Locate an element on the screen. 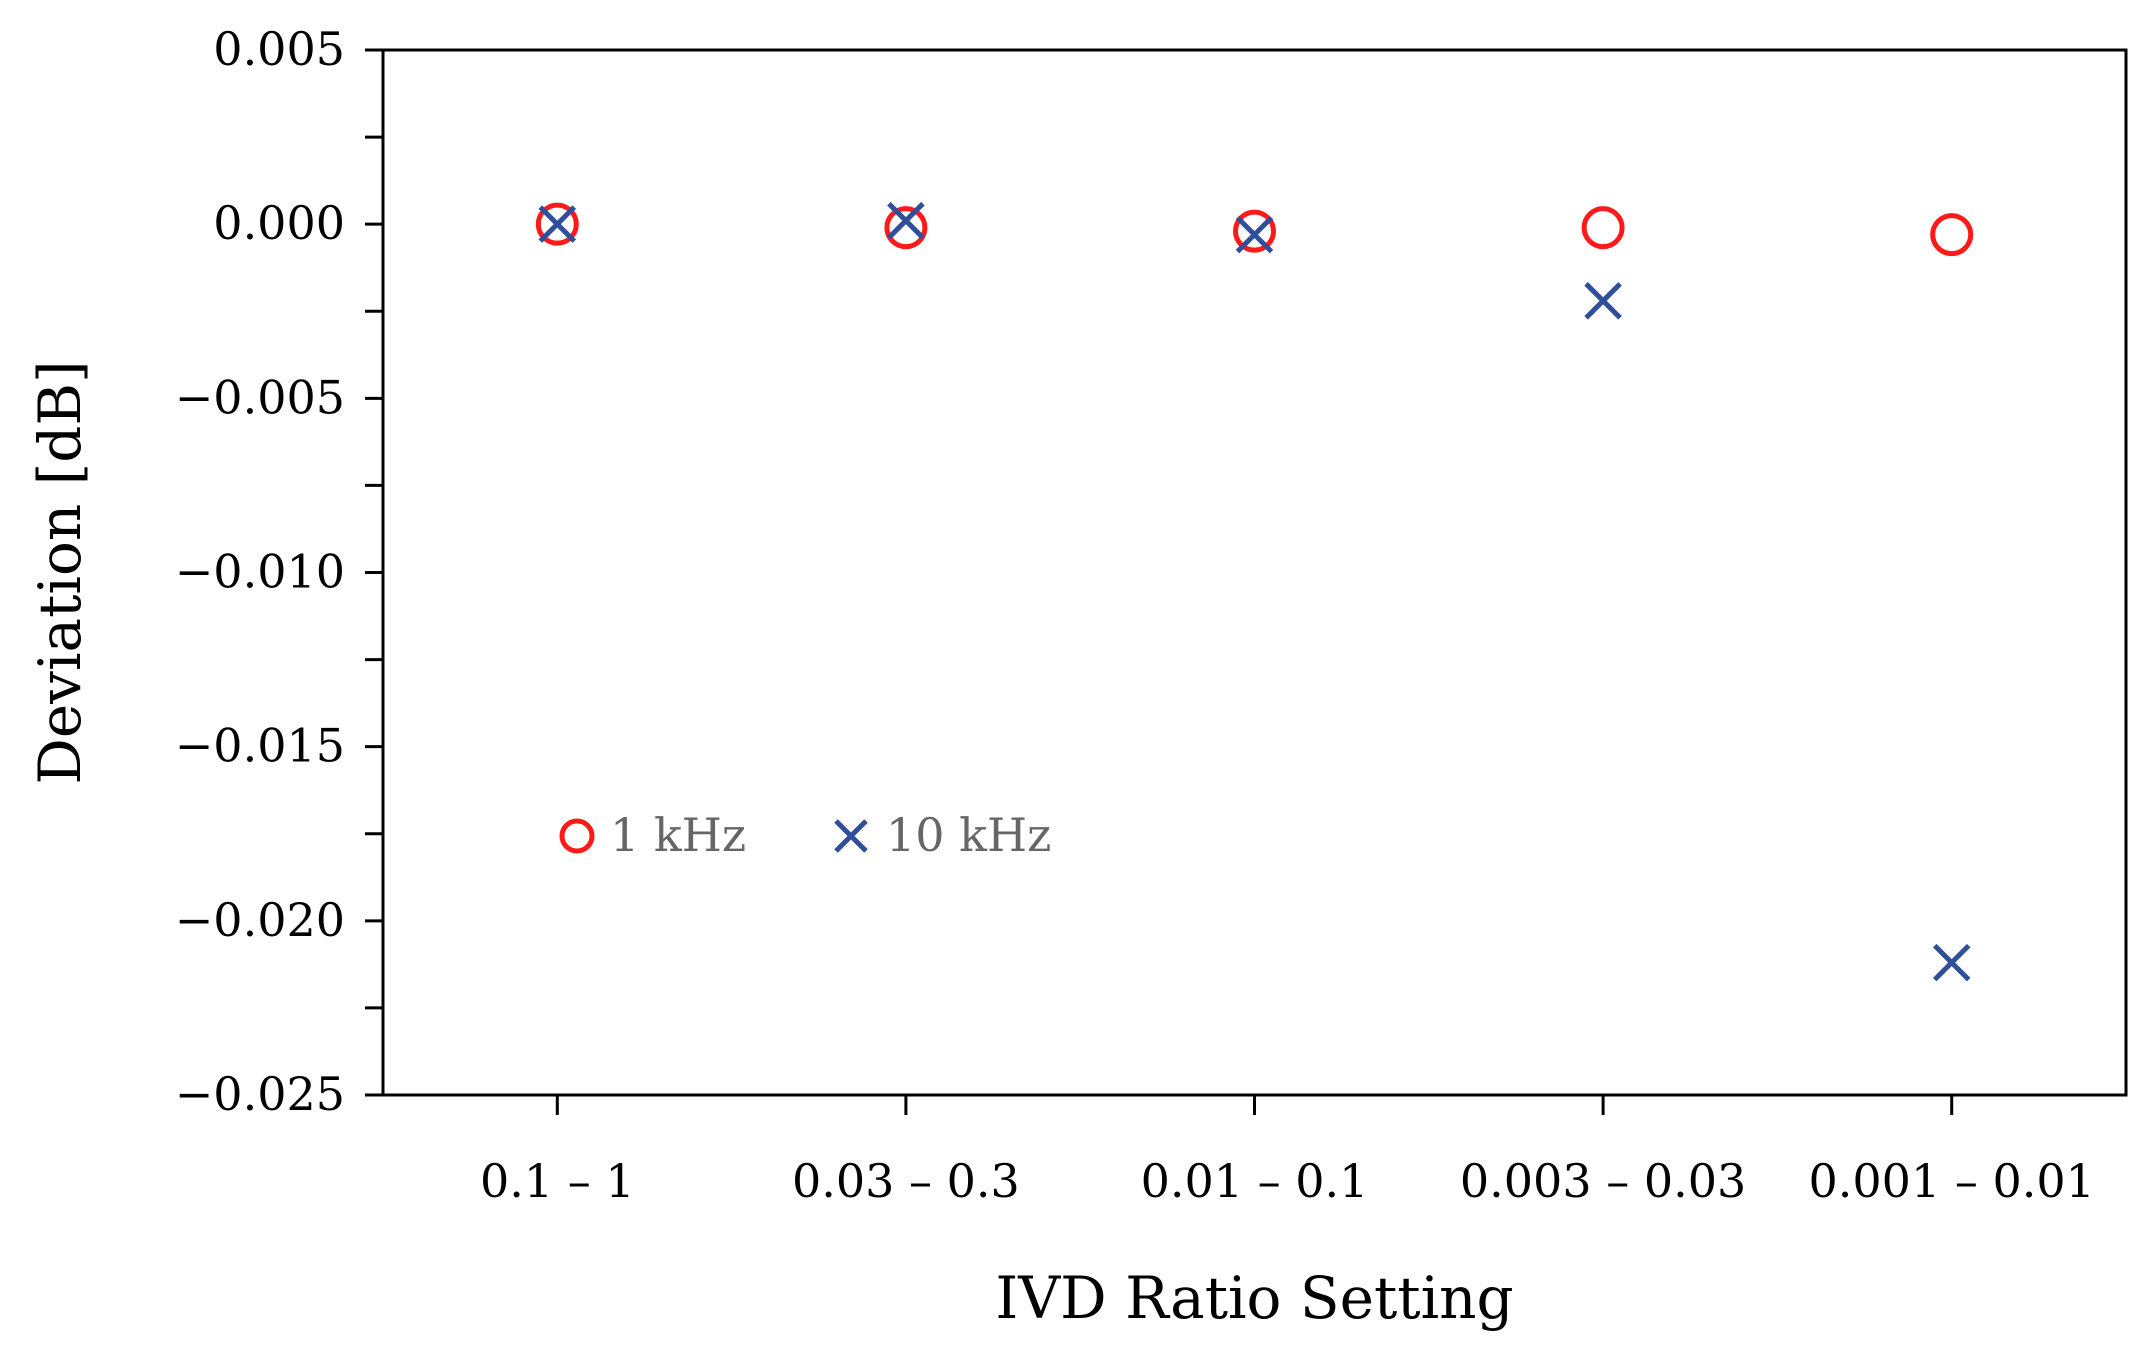 The image size is (2143, 1349). x-tick-label: 0.003 – 0.03 is located at coordinates (1603, 1181).